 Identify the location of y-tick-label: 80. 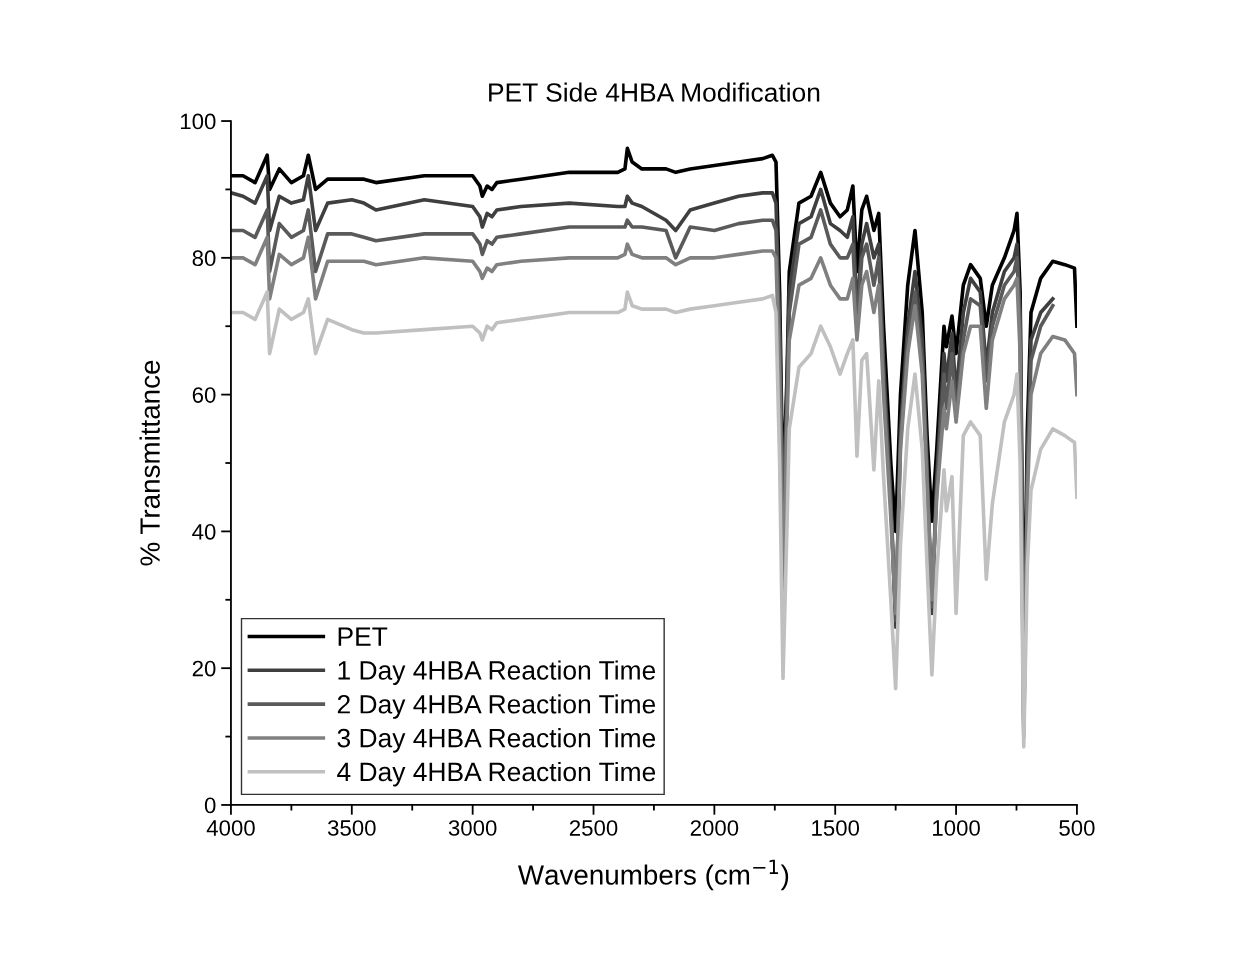
(204, 258).